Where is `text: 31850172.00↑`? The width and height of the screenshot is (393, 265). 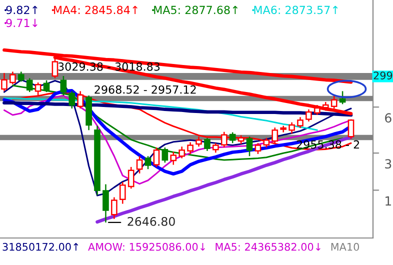
text: 31850172.00↑ is located at coordinates (40, 246).